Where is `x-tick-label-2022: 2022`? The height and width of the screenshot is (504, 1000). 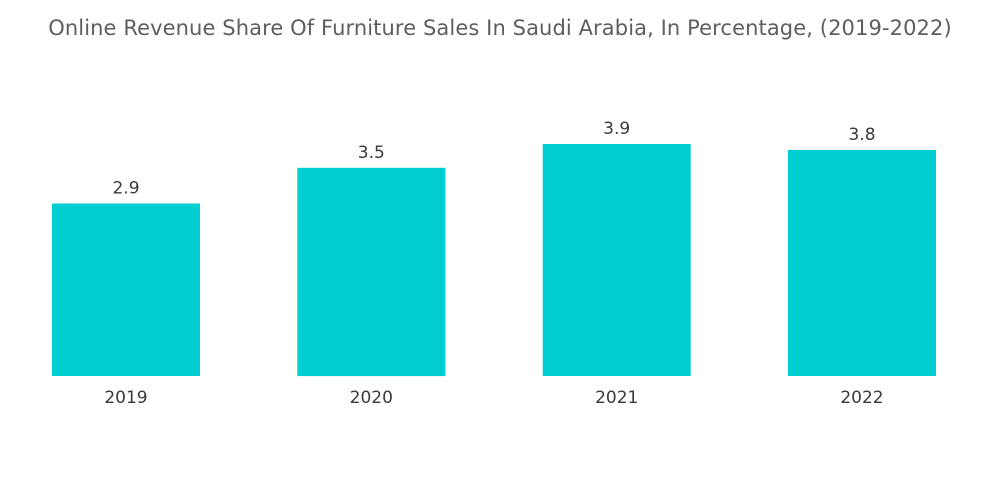
x-tick-label-2022: 2022 is located at coordinates (861, 398).